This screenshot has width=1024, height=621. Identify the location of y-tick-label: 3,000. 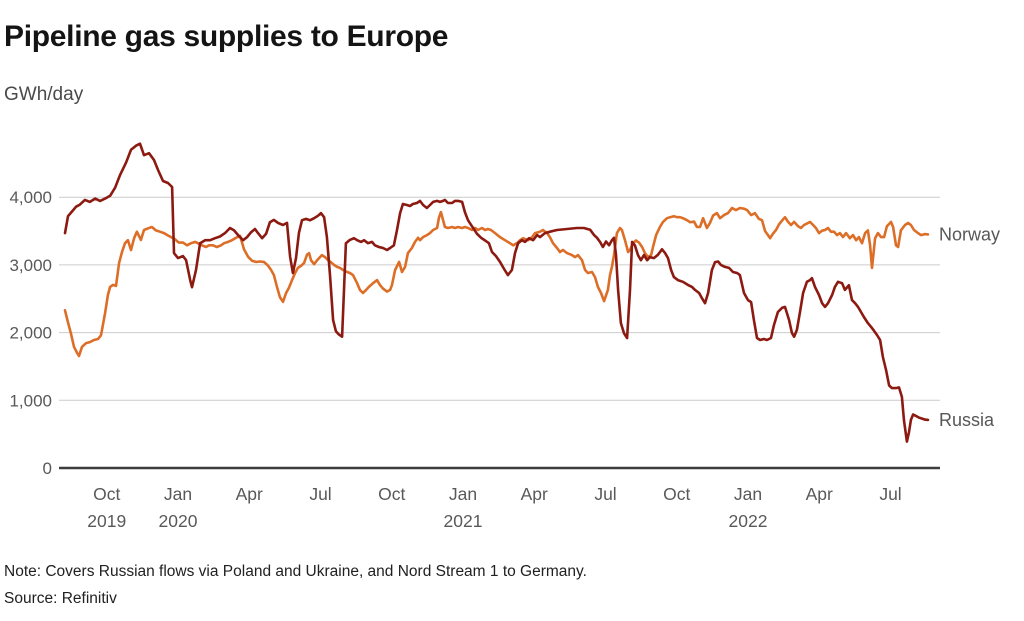
(30, 265).